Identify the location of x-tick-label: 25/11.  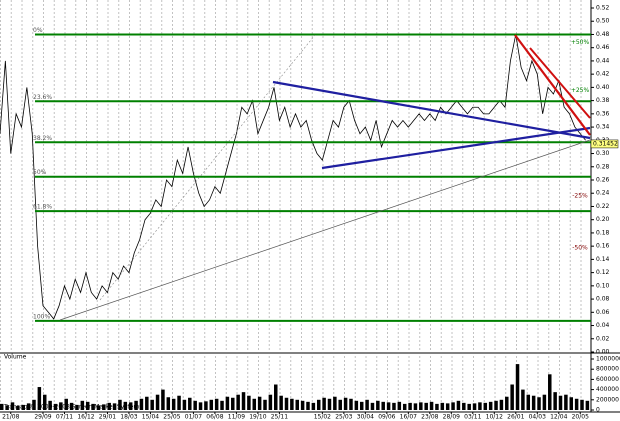
(279, 417).